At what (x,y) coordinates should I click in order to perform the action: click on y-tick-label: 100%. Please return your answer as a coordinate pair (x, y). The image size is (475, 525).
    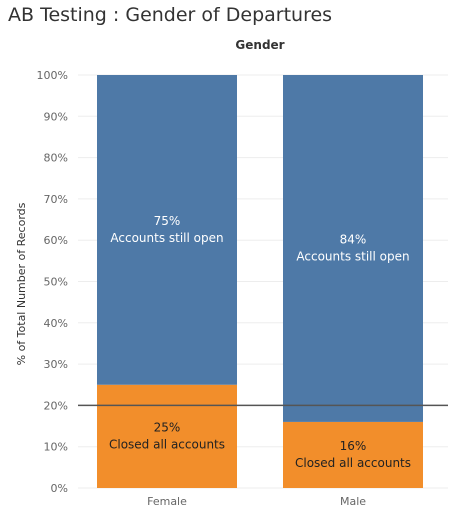
    Looking at the image, I should click on (52, 75).